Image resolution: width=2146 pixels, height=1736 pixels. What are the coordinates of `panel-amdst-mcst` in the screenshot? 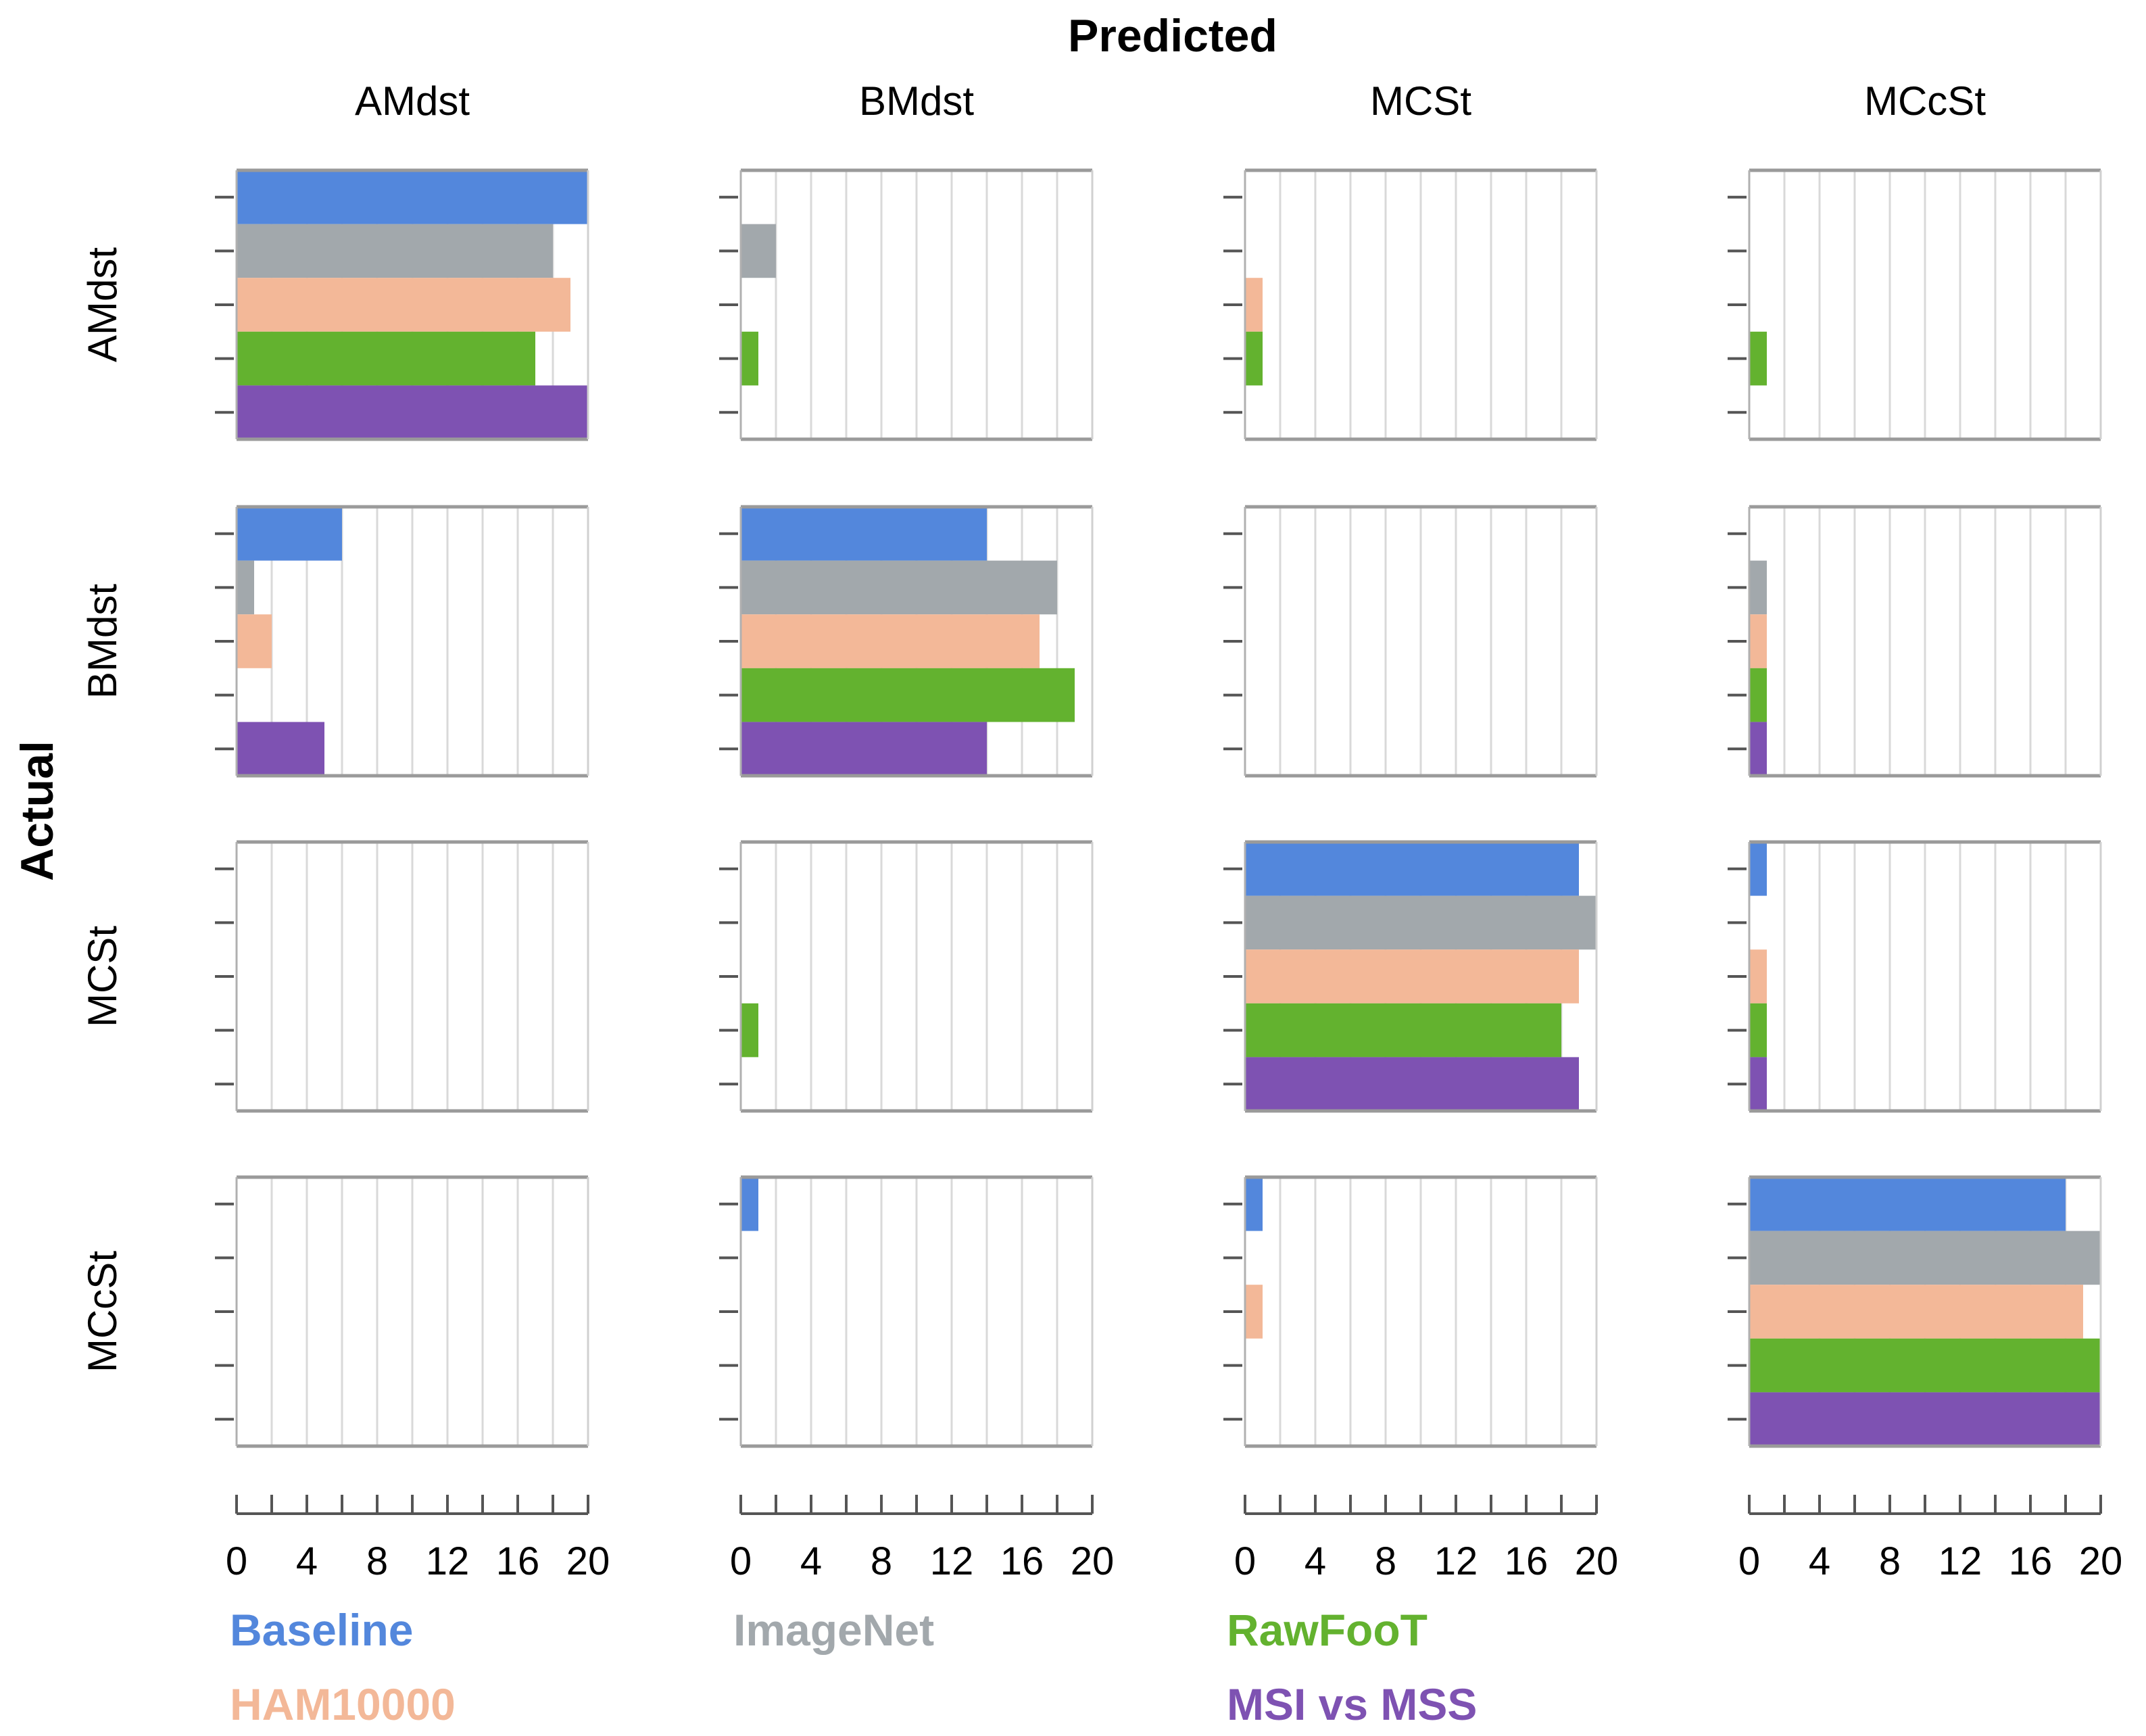 It's located at (1410, 304).